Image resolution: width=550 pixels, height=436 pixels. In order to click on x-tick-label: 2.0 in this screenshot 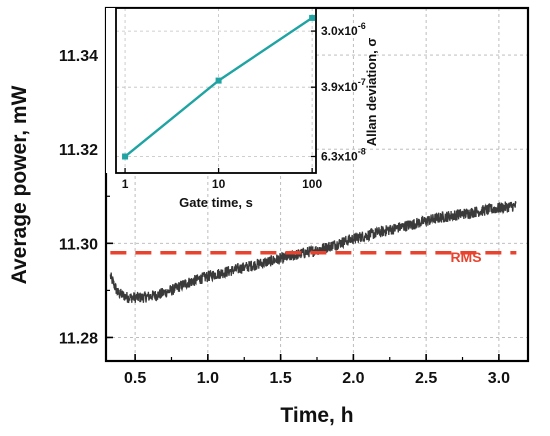, I will do `click(353, 378)`.